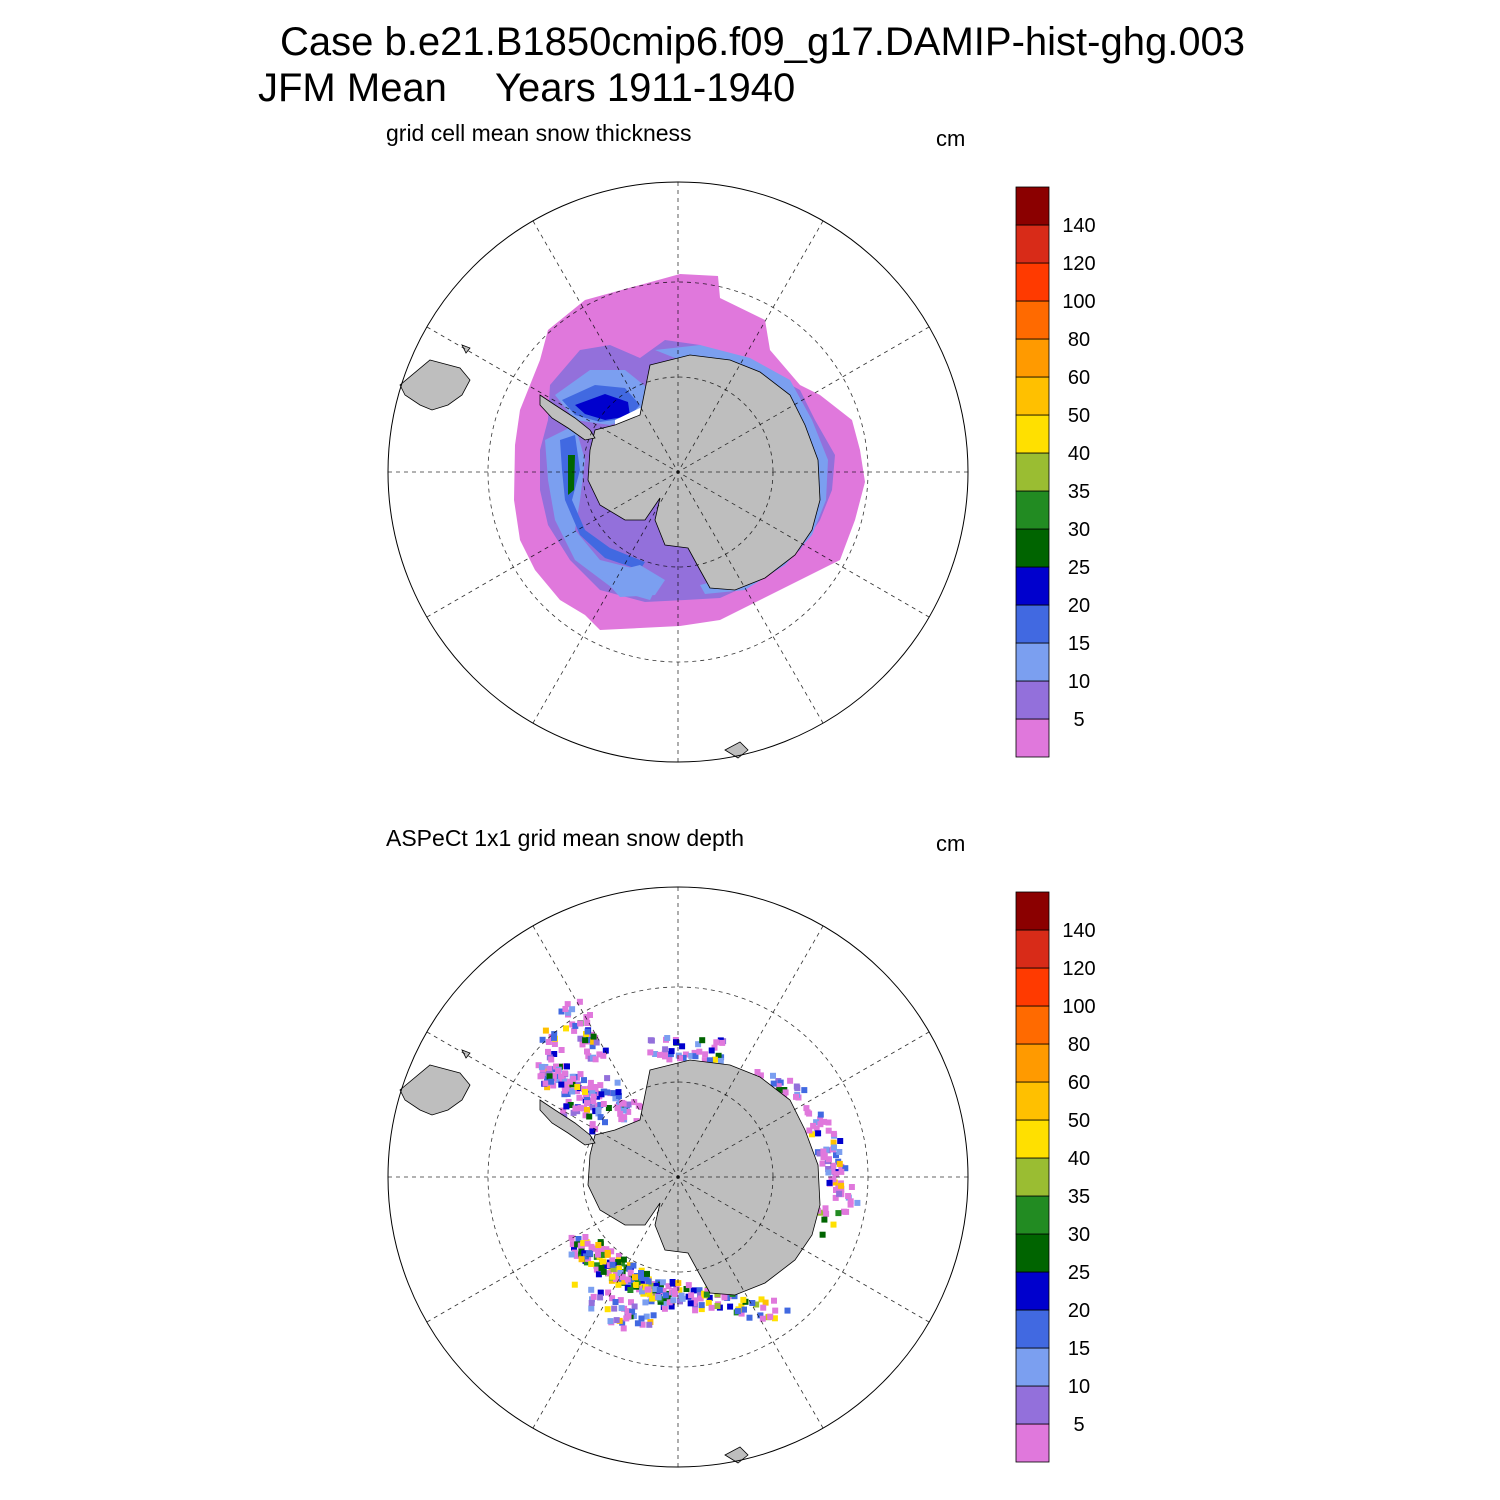 The width and height of the screenshot is (1500, 1500). Describe the element at coordinates (1078, 969) in the screenshot. I see `colorbar-tick-label: 120` at that location.